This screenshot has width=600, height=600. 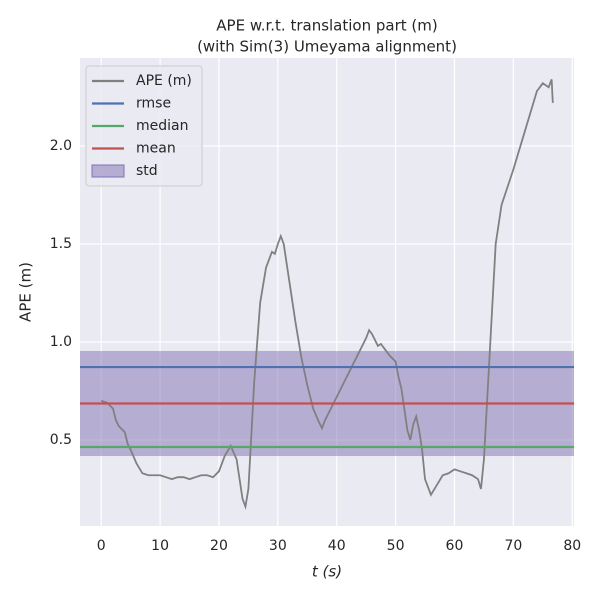 I want to click on x-tick-label: 70, so click(x=513, y=546).